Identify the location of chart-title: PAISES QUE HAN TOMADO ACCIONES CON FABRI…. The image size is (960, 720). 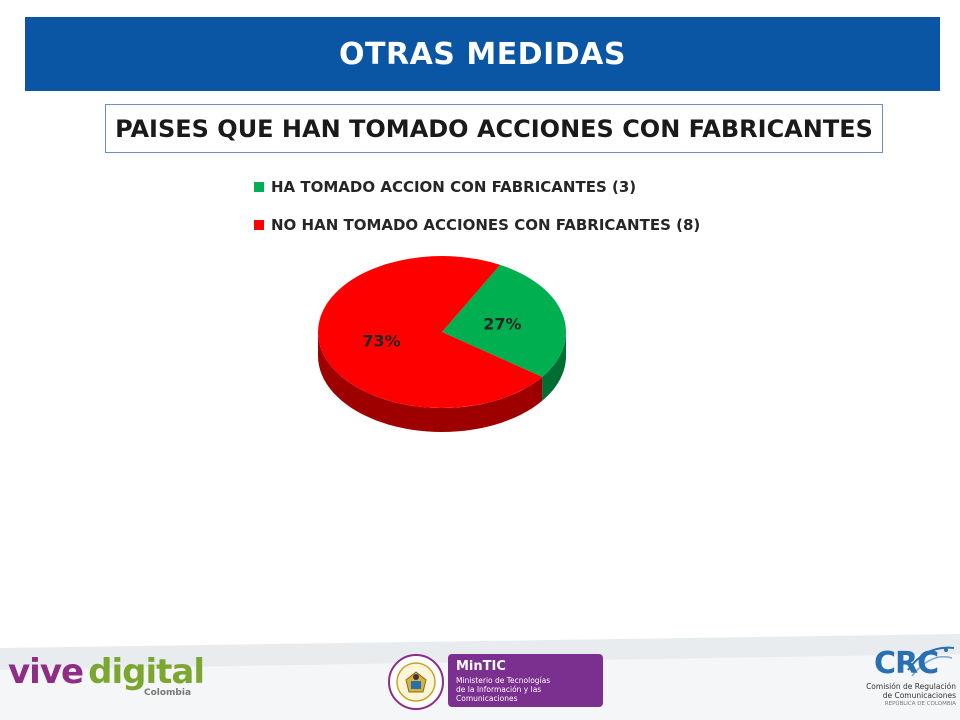
(494, 128).